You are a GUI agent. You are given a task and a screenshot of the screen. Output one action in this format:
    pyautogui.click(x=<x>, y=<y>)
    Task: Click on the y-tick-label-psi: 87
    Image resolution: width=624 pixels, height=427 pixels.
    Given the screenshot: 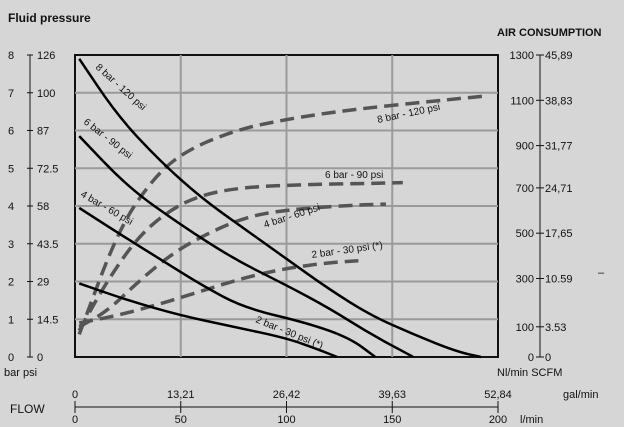 What is the action you would take?
    pyautogui.click(x=43, y=132)
    